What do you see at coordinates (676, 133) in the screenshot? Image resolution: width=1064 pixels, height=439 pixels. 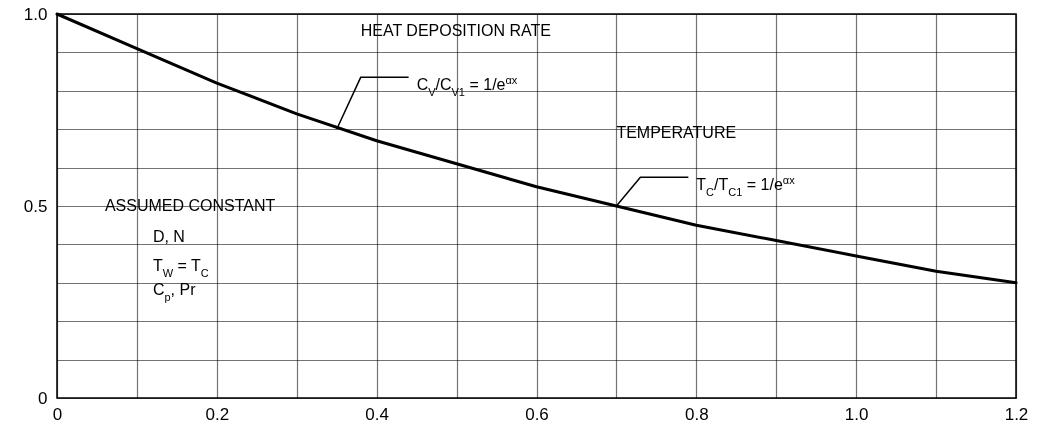 I see `annotation: TEMPERATURE` at bounding box center [676, 133].